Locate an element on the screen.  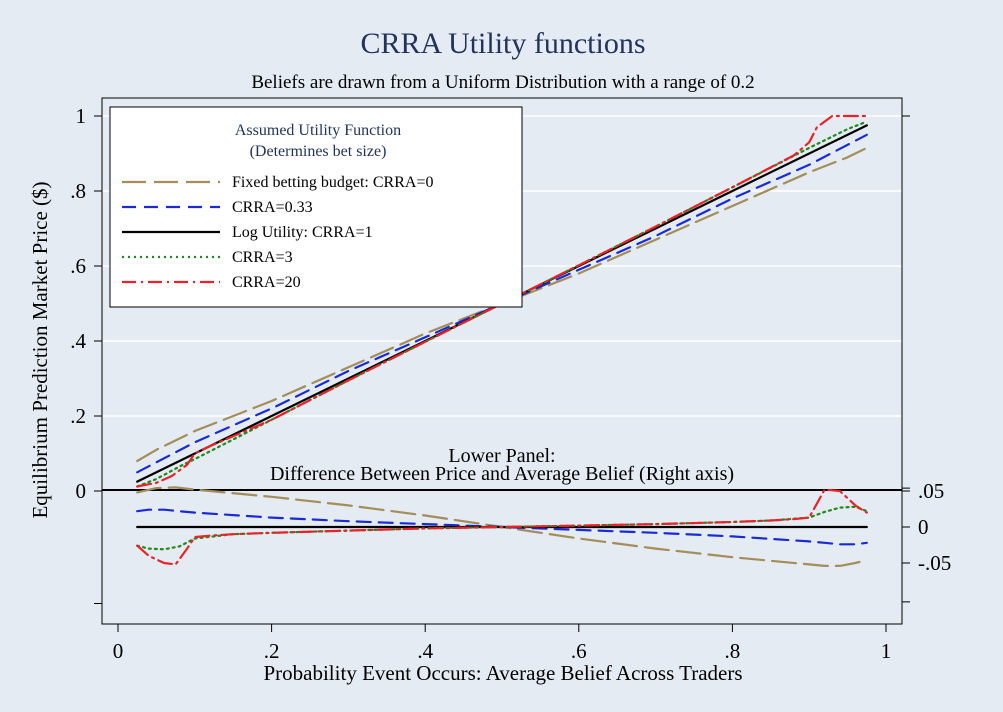
y2-tick-label: 0 is located at coordinates (923, 527).